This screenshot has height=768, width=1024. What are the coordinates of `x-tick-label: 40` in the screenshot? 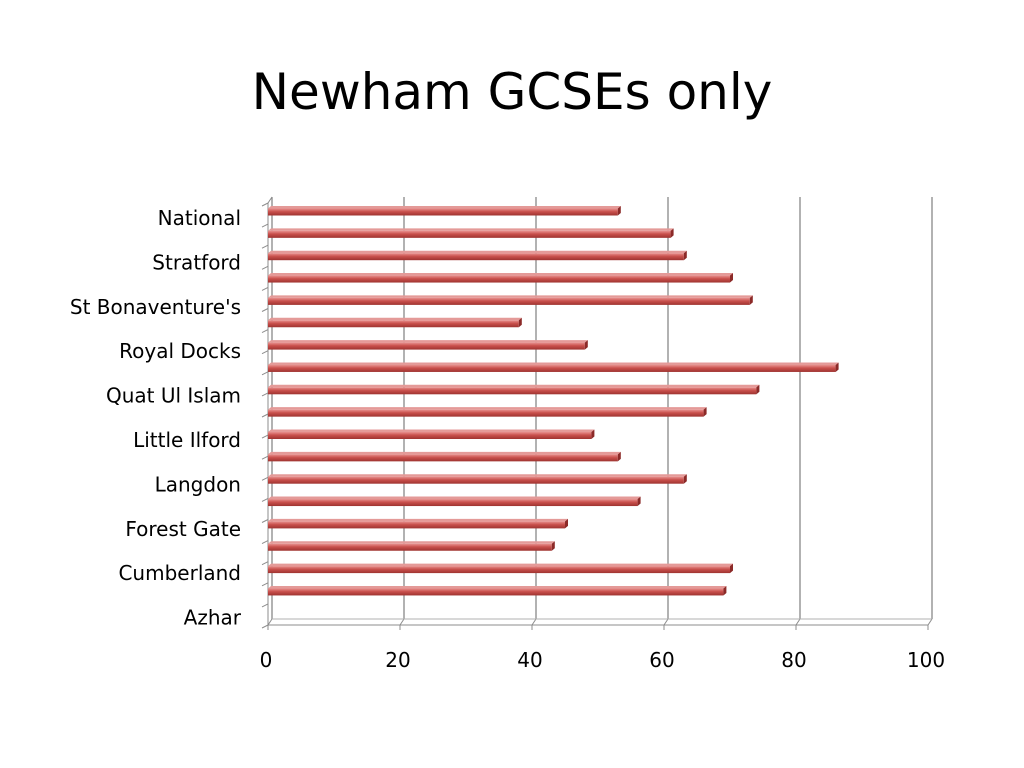 It's located at (529, 660).